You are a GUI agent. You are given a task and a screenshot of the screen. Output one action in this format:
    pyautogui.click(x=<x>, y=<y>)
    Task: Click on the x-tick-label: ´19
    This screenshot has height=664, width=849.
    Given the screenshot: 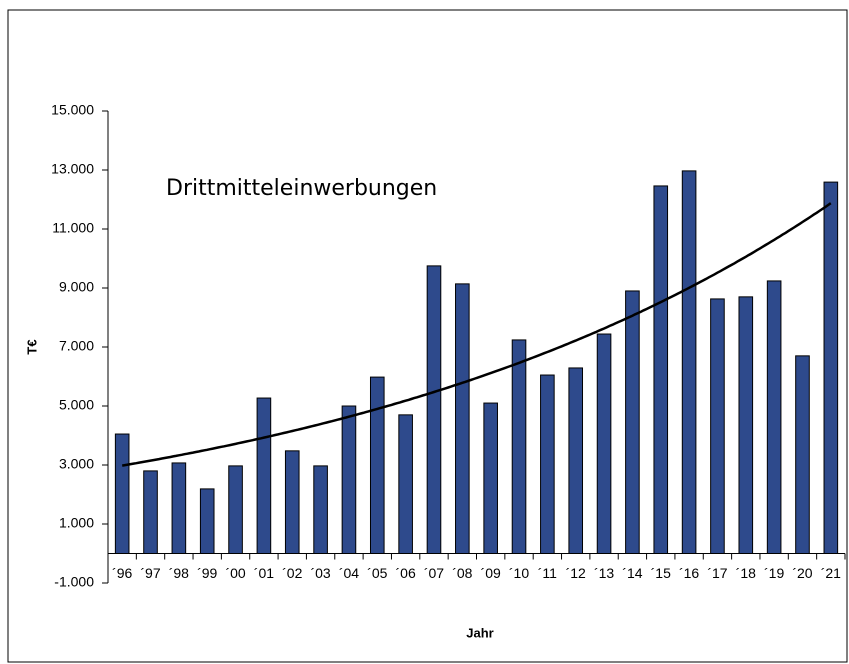 What is the action you would take?
    pyautogui.click(x=774, y=573)
    